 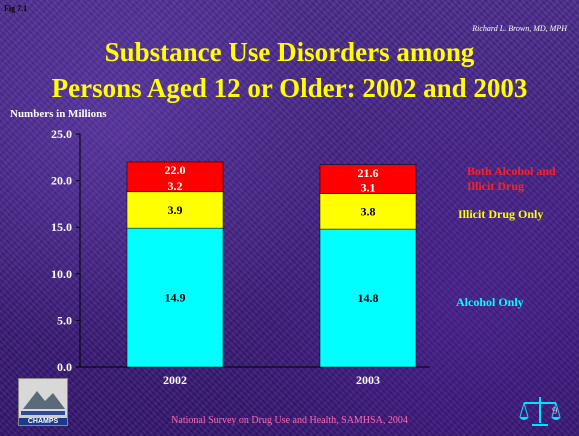 What do you see at coordinates (511, 178) in the screenshot?
I see `legend-both: Both Alcohol and Illicit Drug` at bounding box center [511, 178].